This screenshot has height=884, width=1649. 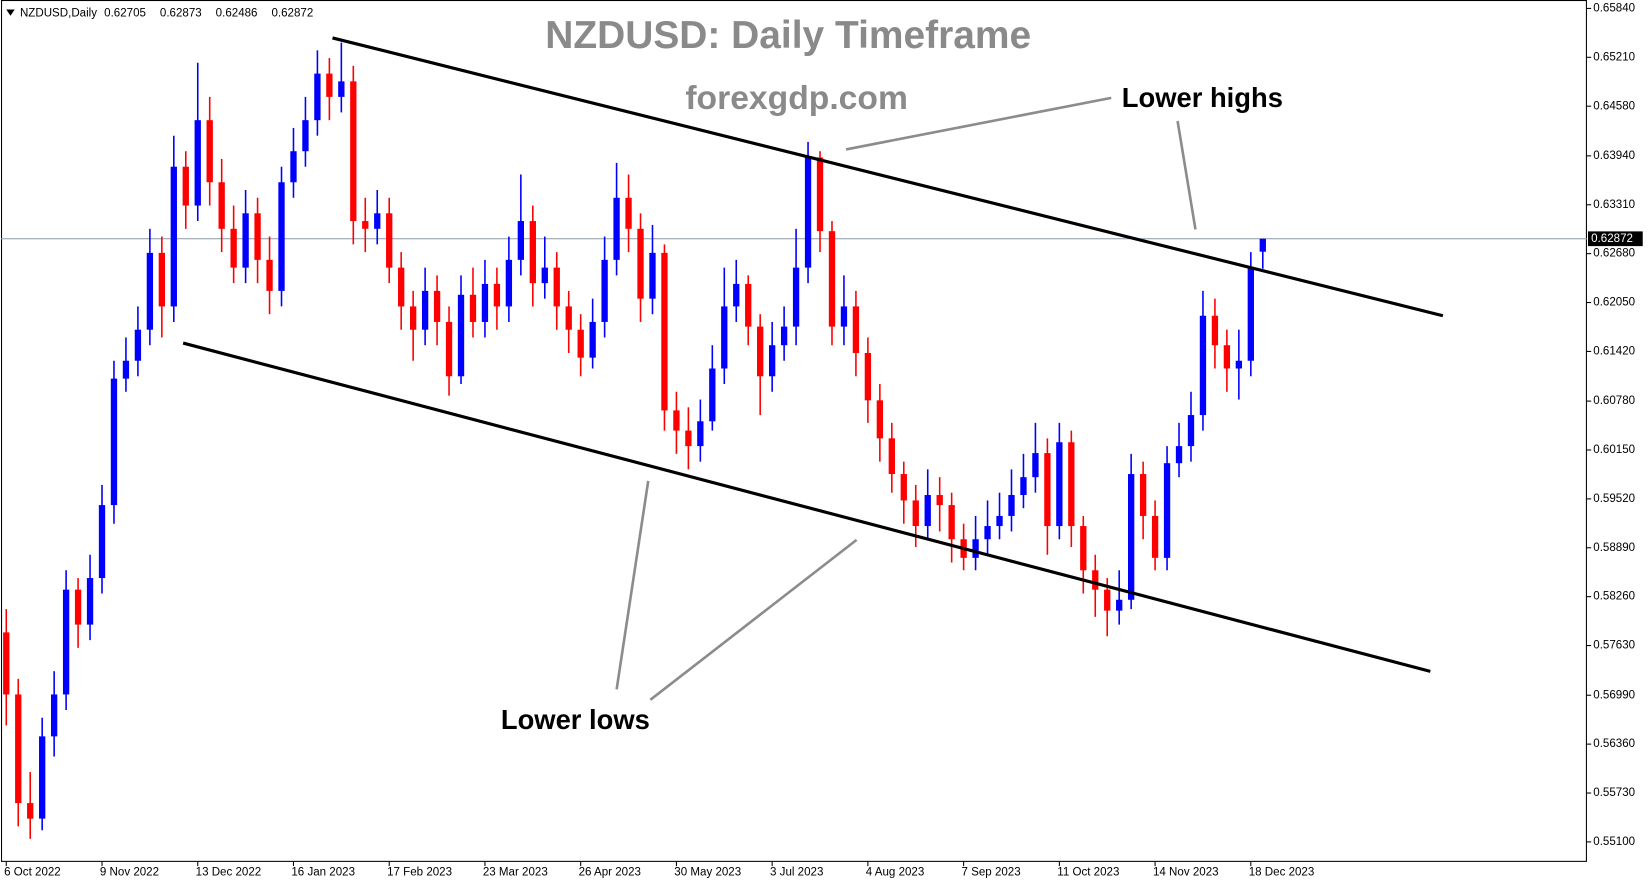 I want to click on x-tick-label: 16 Jan 2023, so click(x=323, y=872).